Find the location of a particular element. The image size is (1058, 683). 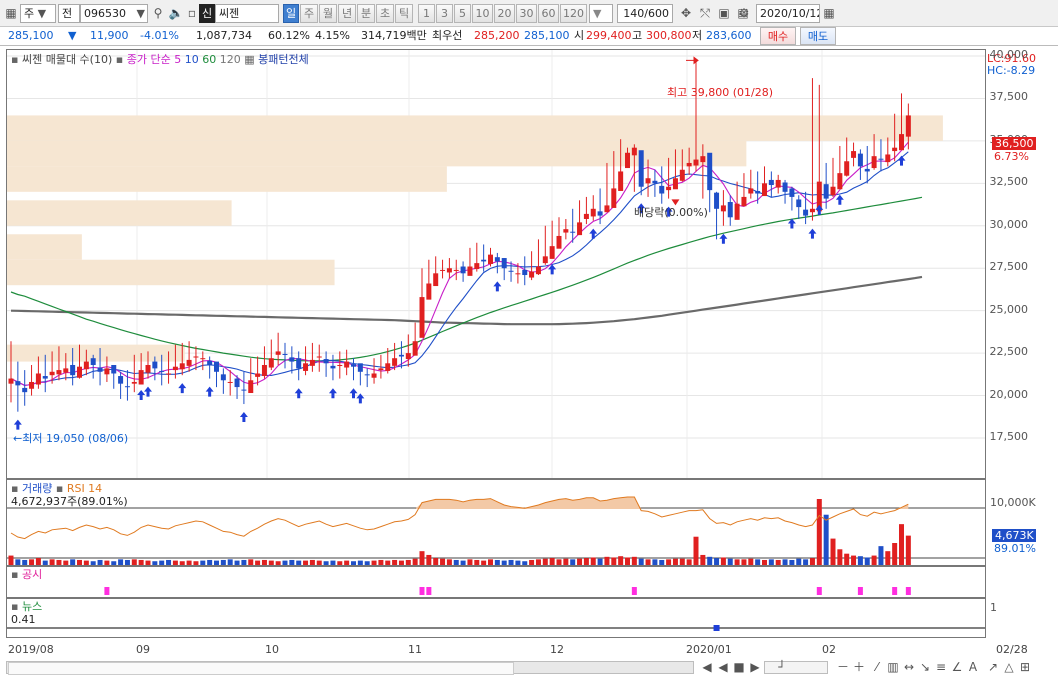

play-back-icon: ◀ is located at coordinates (723, 667).